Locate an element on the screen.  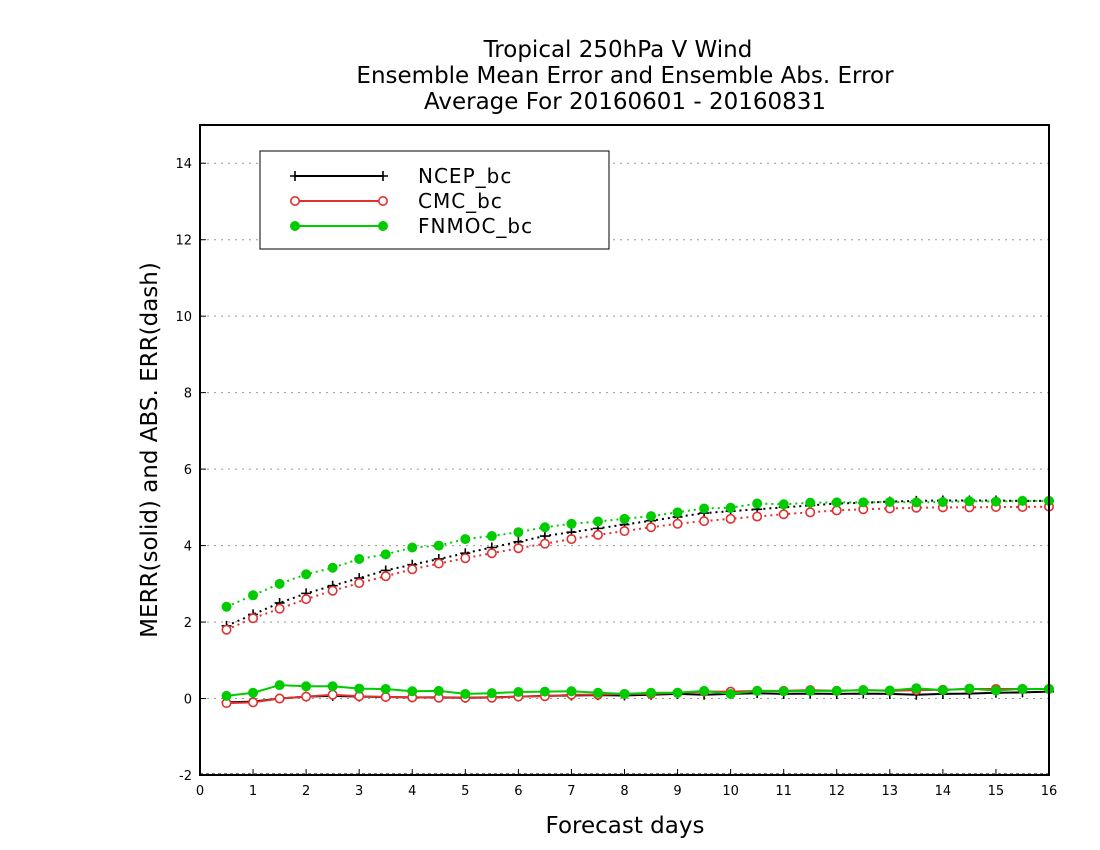
x-tick-label: 12 is located at coordinates (836, 791).